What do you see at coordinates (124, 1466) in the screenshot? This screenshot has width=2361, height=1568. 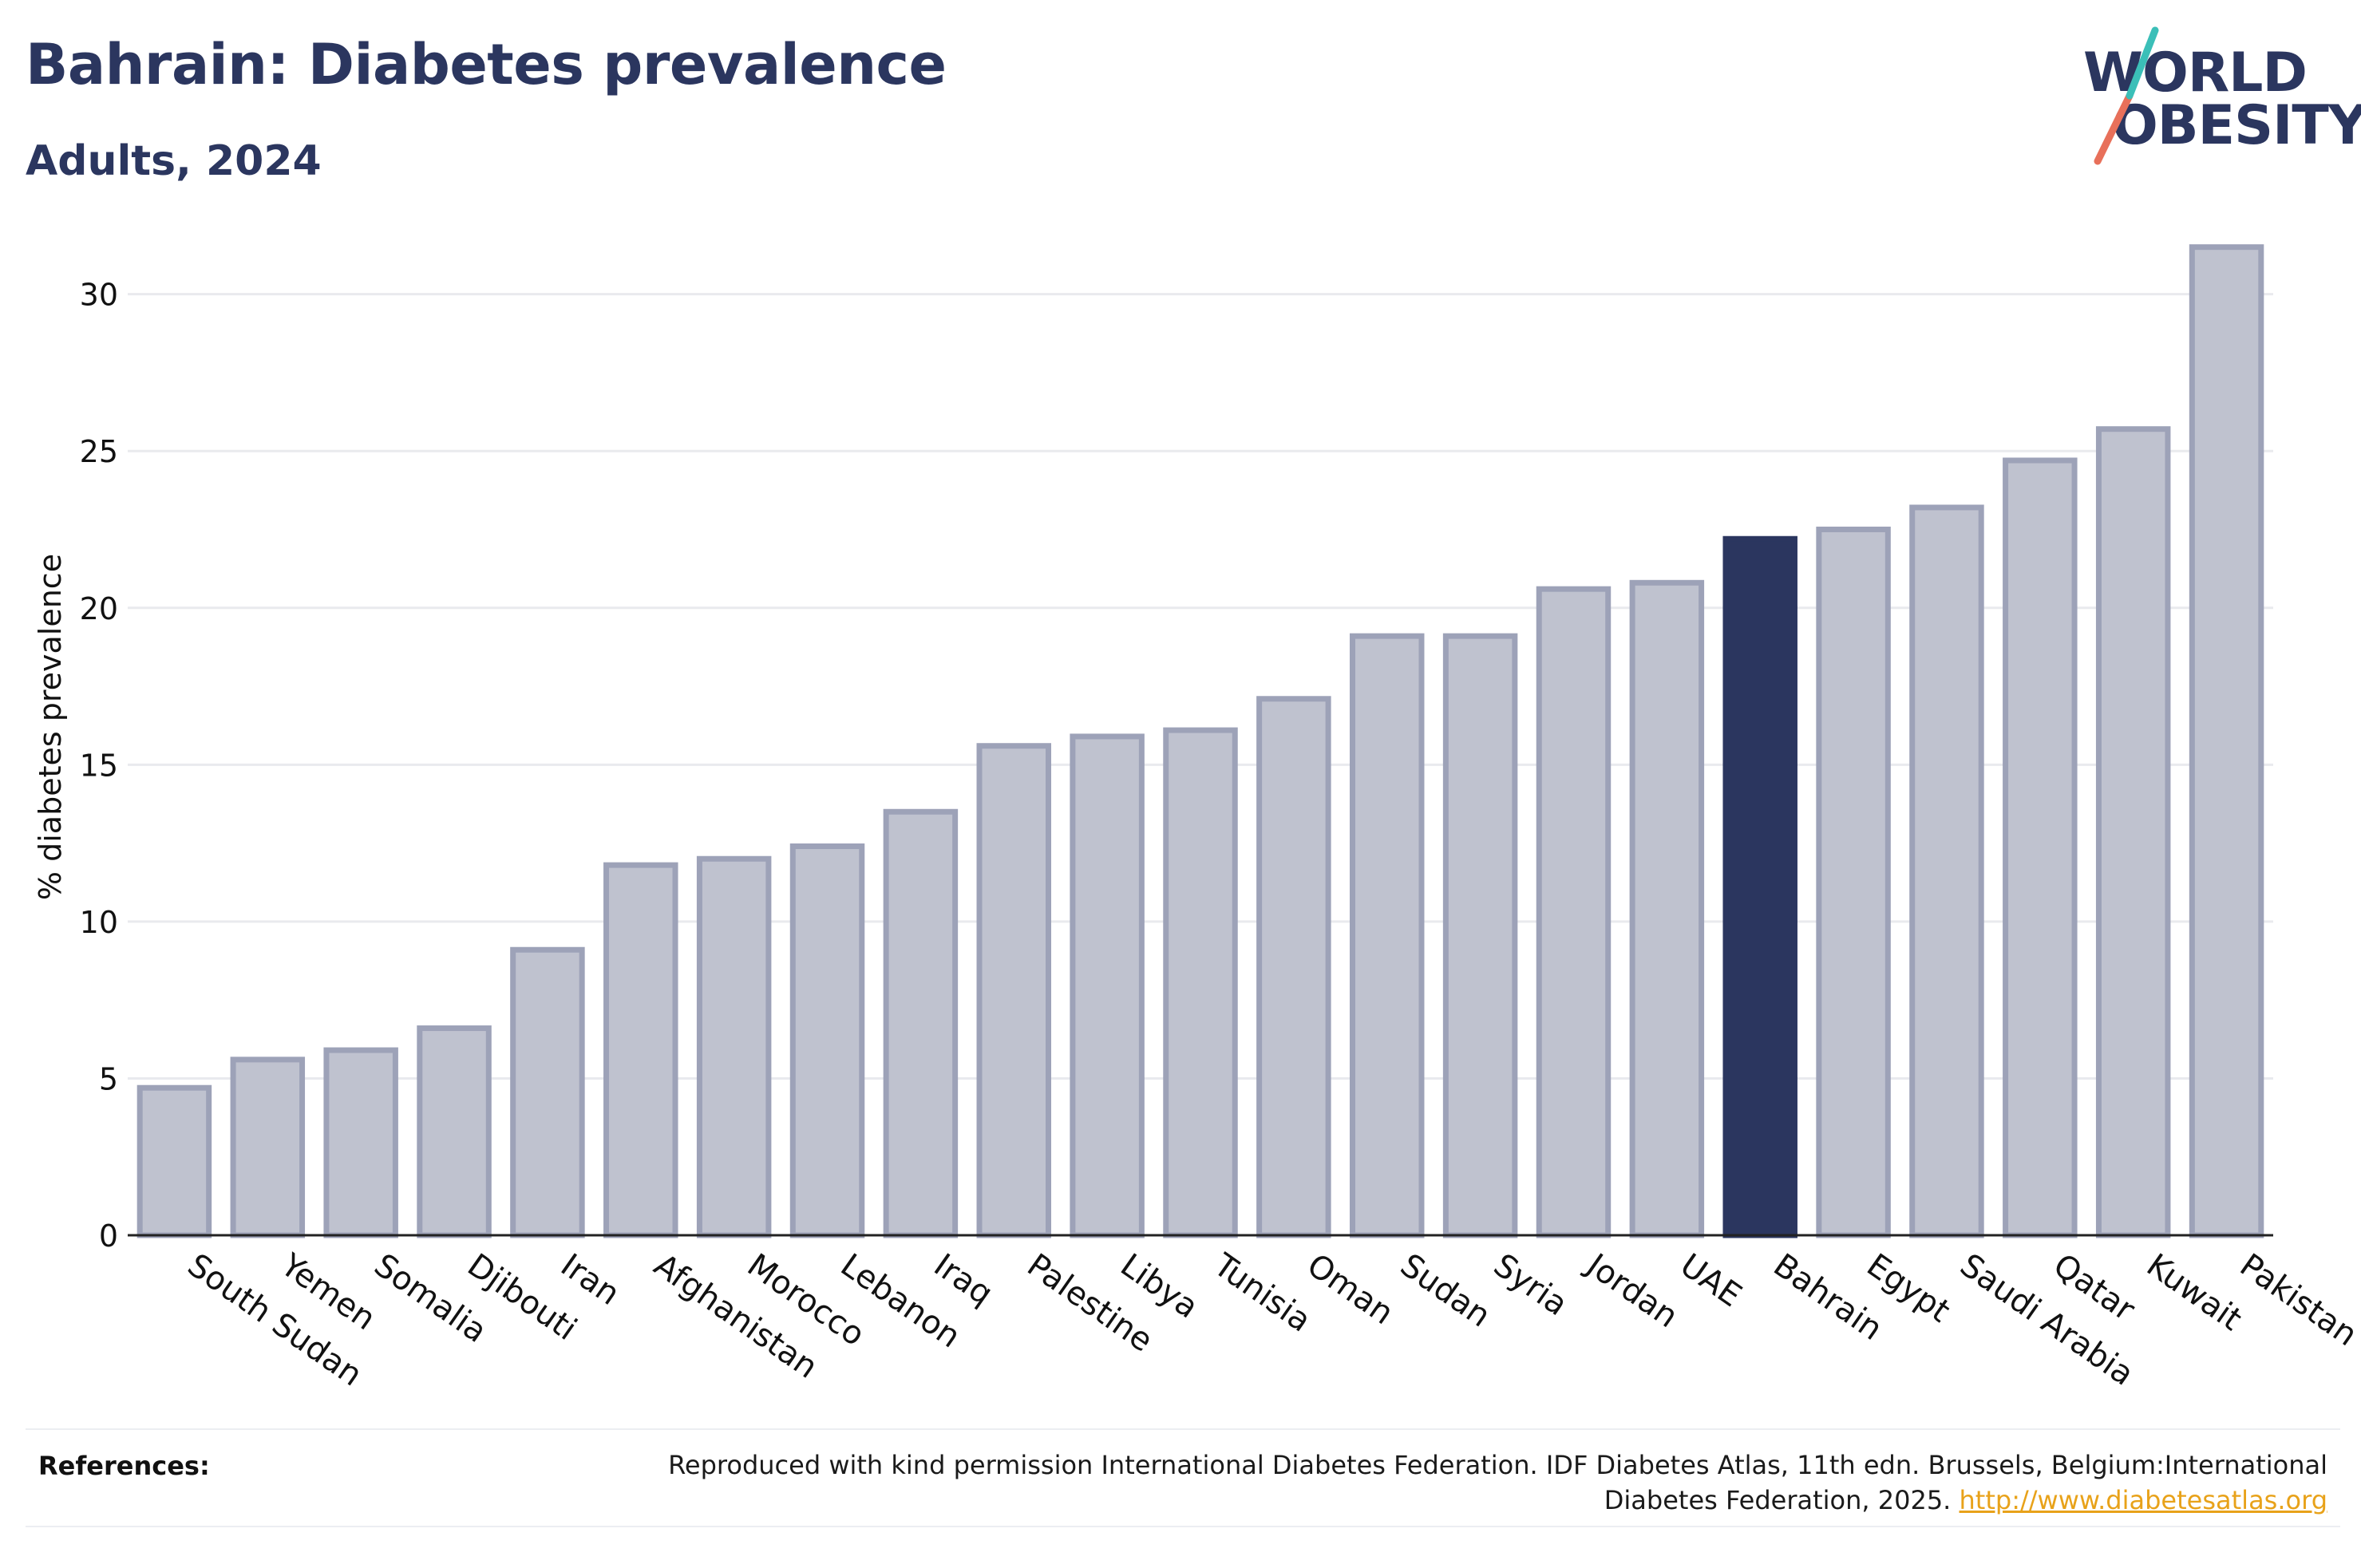 I see `references-label: References:` at bounding box center [124, 1466].